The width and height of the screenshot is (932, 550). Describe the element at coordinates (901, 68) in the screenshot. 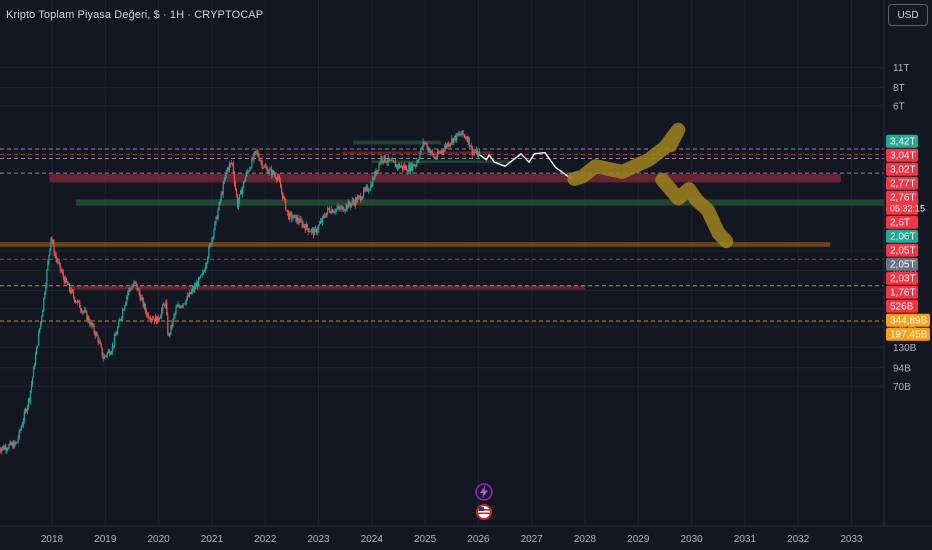

I see `y-tick-label: 11T` at that location.